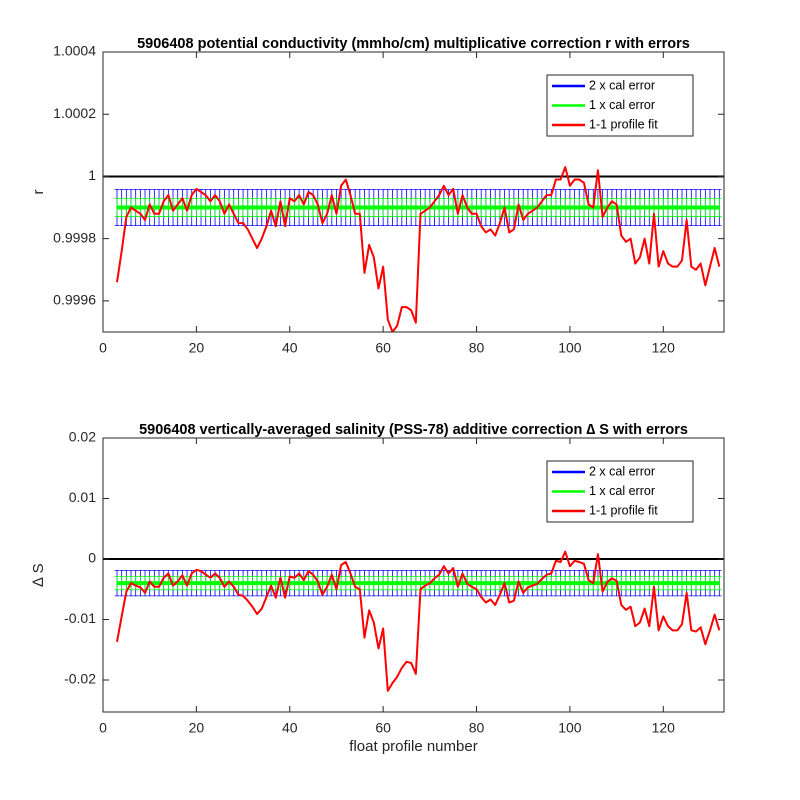 This screenshot has width=800, height=800. I want to click on y-tick-label: 1.0002, so click(74, 113).